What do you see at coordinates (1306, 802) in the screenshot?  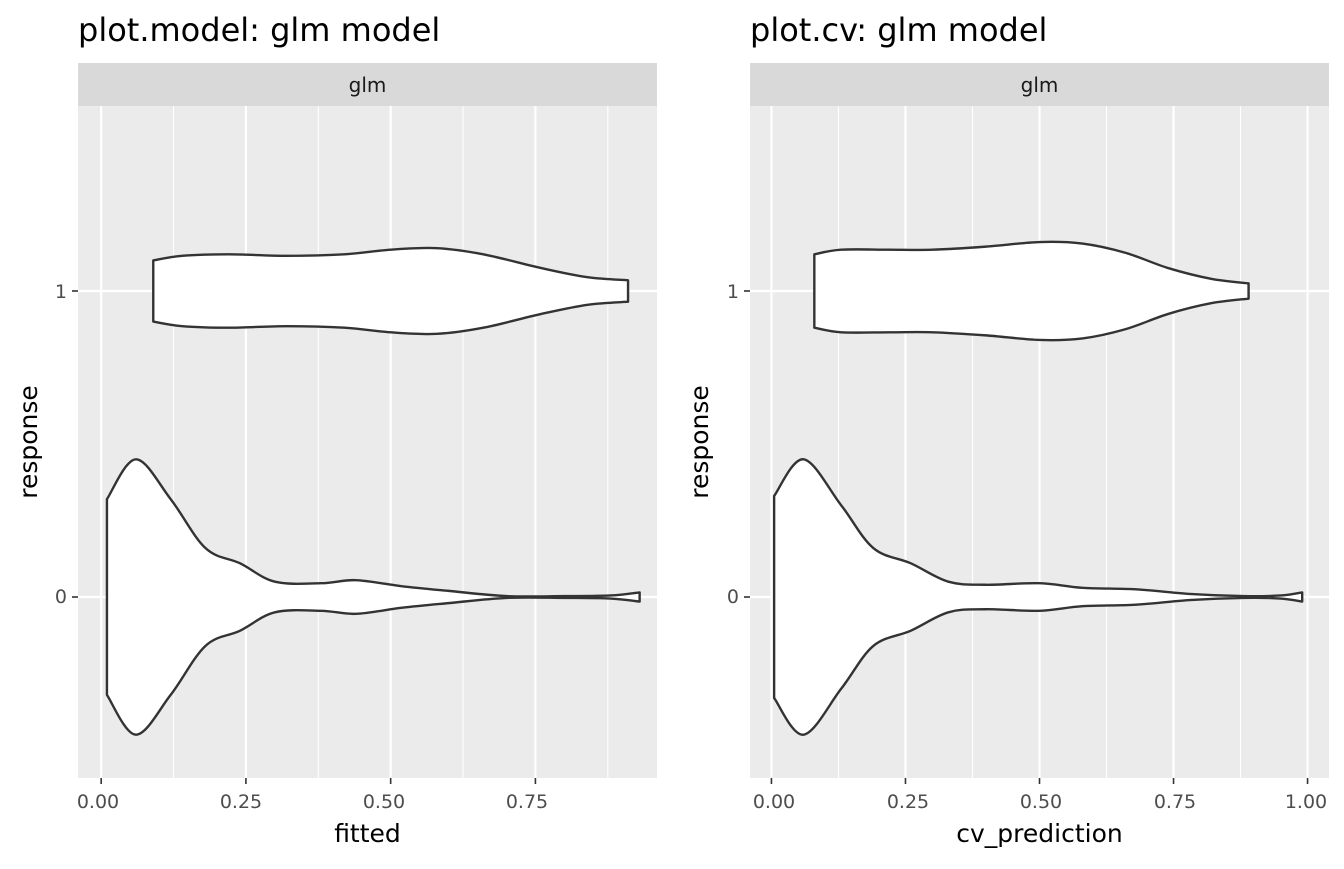 I see `x-tick-label-4: 1.00` at bounding box center [1306, 802].